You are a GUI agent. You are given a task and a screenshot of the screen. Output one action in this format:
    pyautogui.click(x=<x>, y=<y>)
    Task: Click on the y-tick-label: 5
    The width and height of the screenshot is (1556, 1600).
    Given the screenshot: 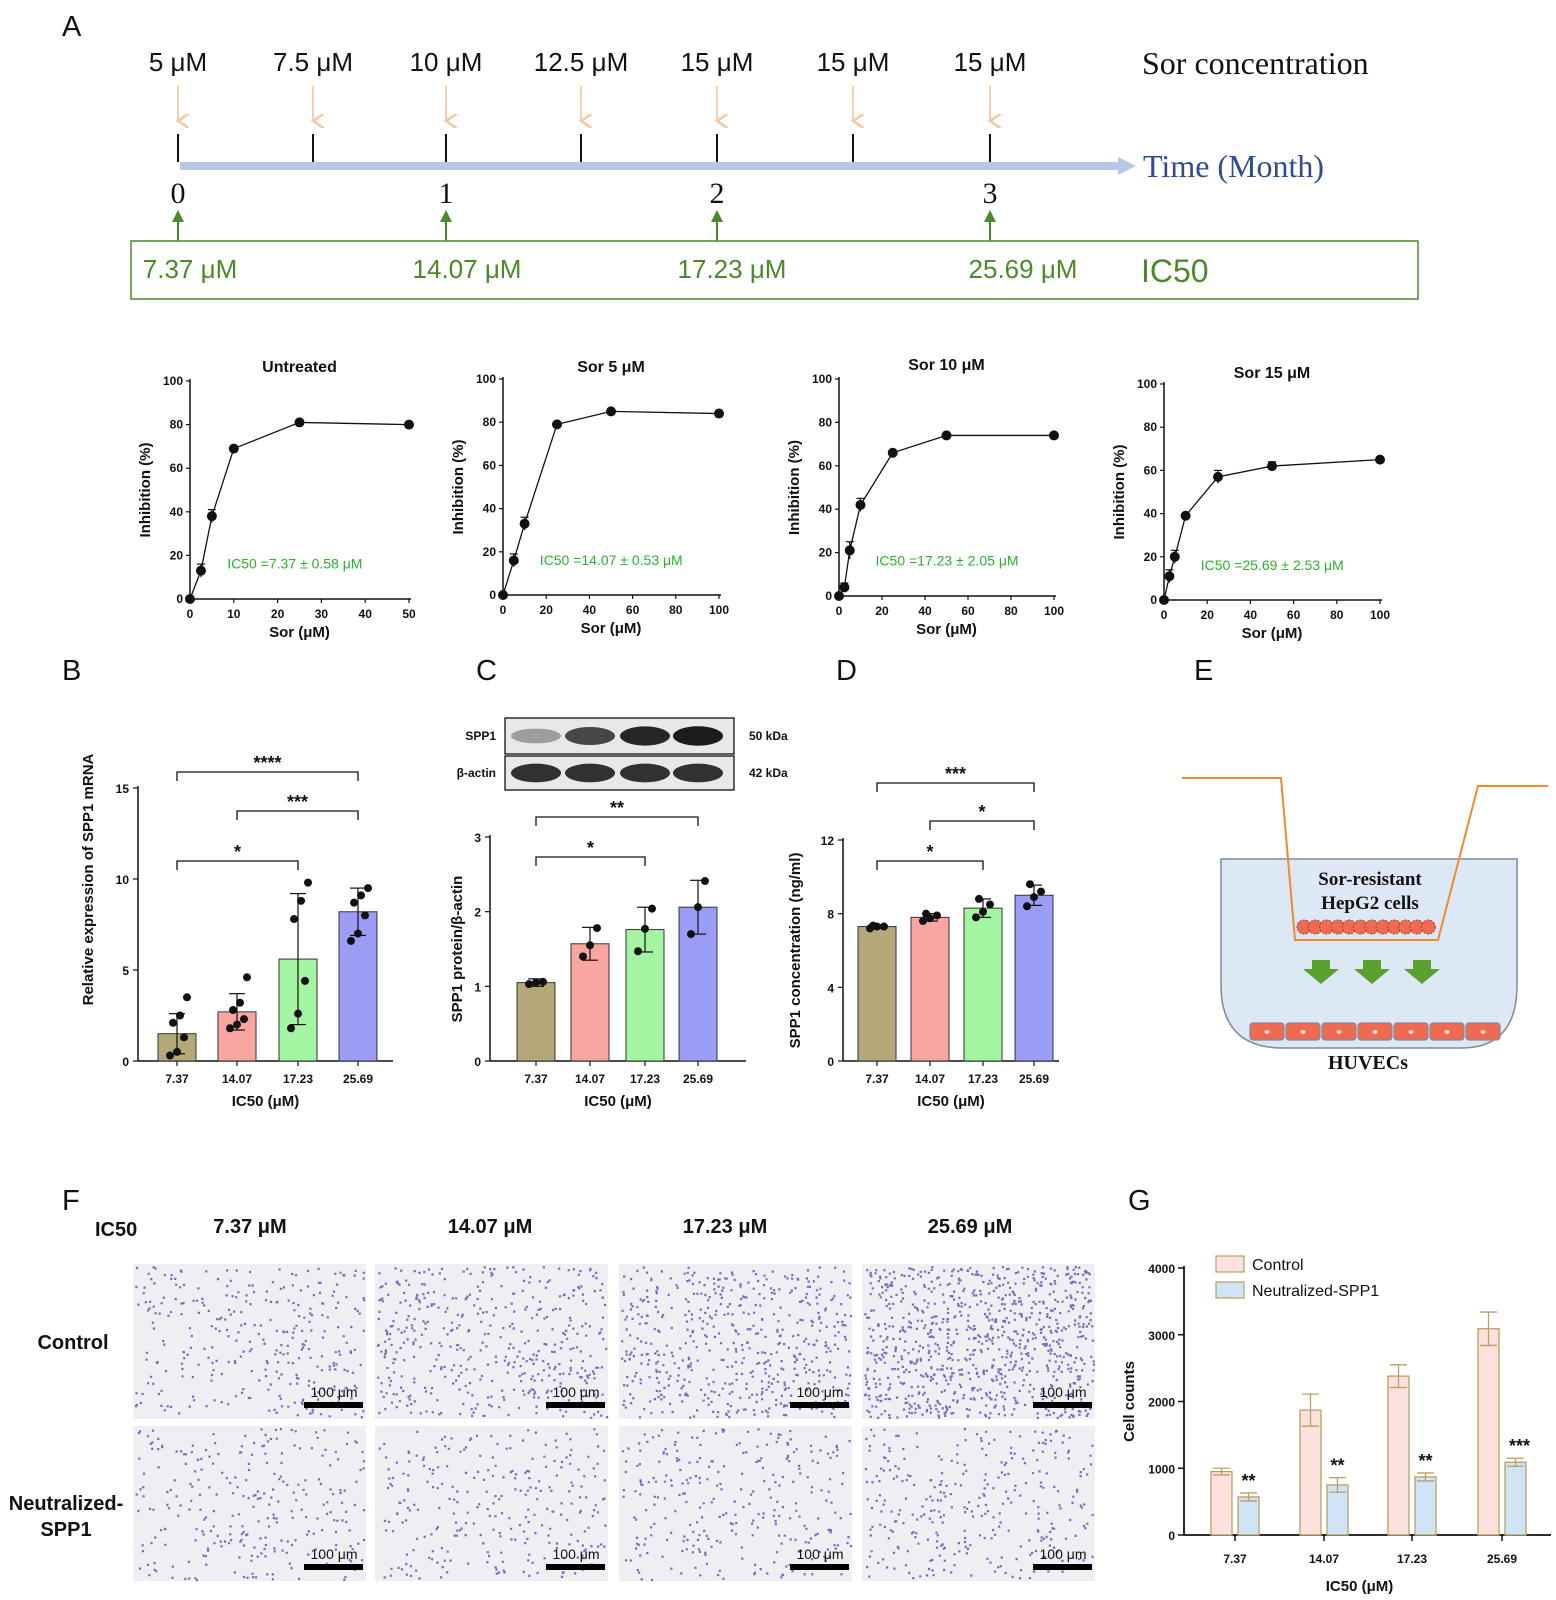 What is the action you would take?
    pyautogui.click(x=125, y=971)
    